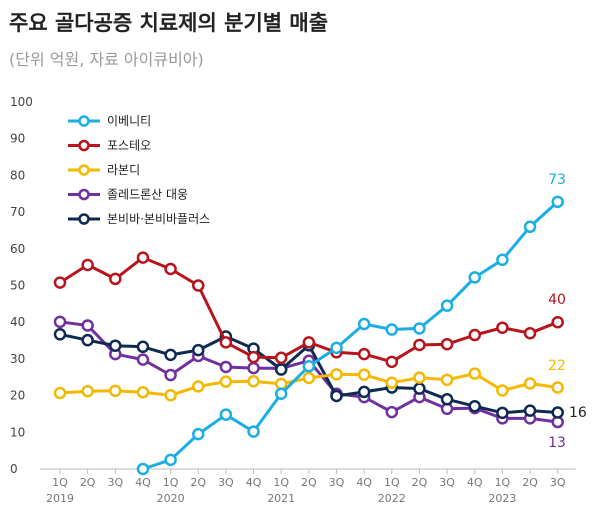 The width and height of the screenshot is (595, 512). Describe the element at coordinates (158, 219) in the screenshot. I see `legend-label: 본비바·본비바플러스` at that location.